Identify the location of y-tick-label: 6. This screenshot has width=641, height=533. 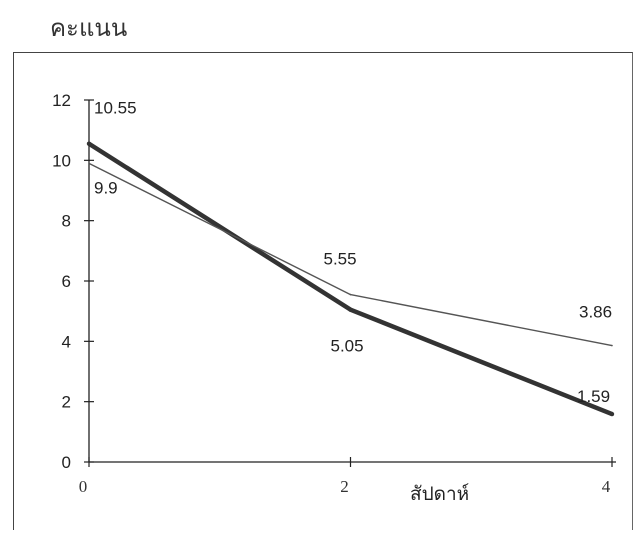
(66, 281).